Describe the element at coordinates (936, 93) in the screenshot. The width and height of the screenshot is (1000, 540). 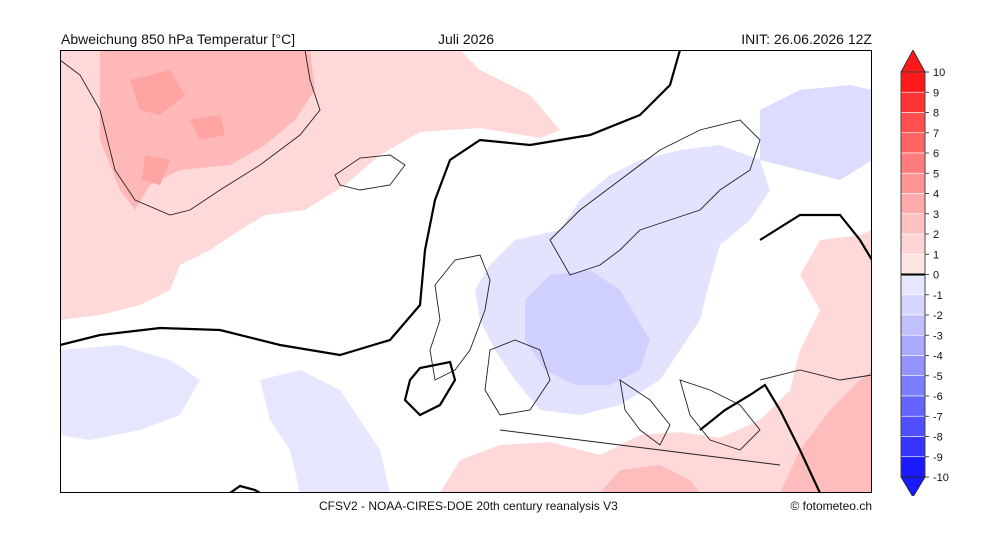
I see `colorbar-tick-label: 9` at that location.